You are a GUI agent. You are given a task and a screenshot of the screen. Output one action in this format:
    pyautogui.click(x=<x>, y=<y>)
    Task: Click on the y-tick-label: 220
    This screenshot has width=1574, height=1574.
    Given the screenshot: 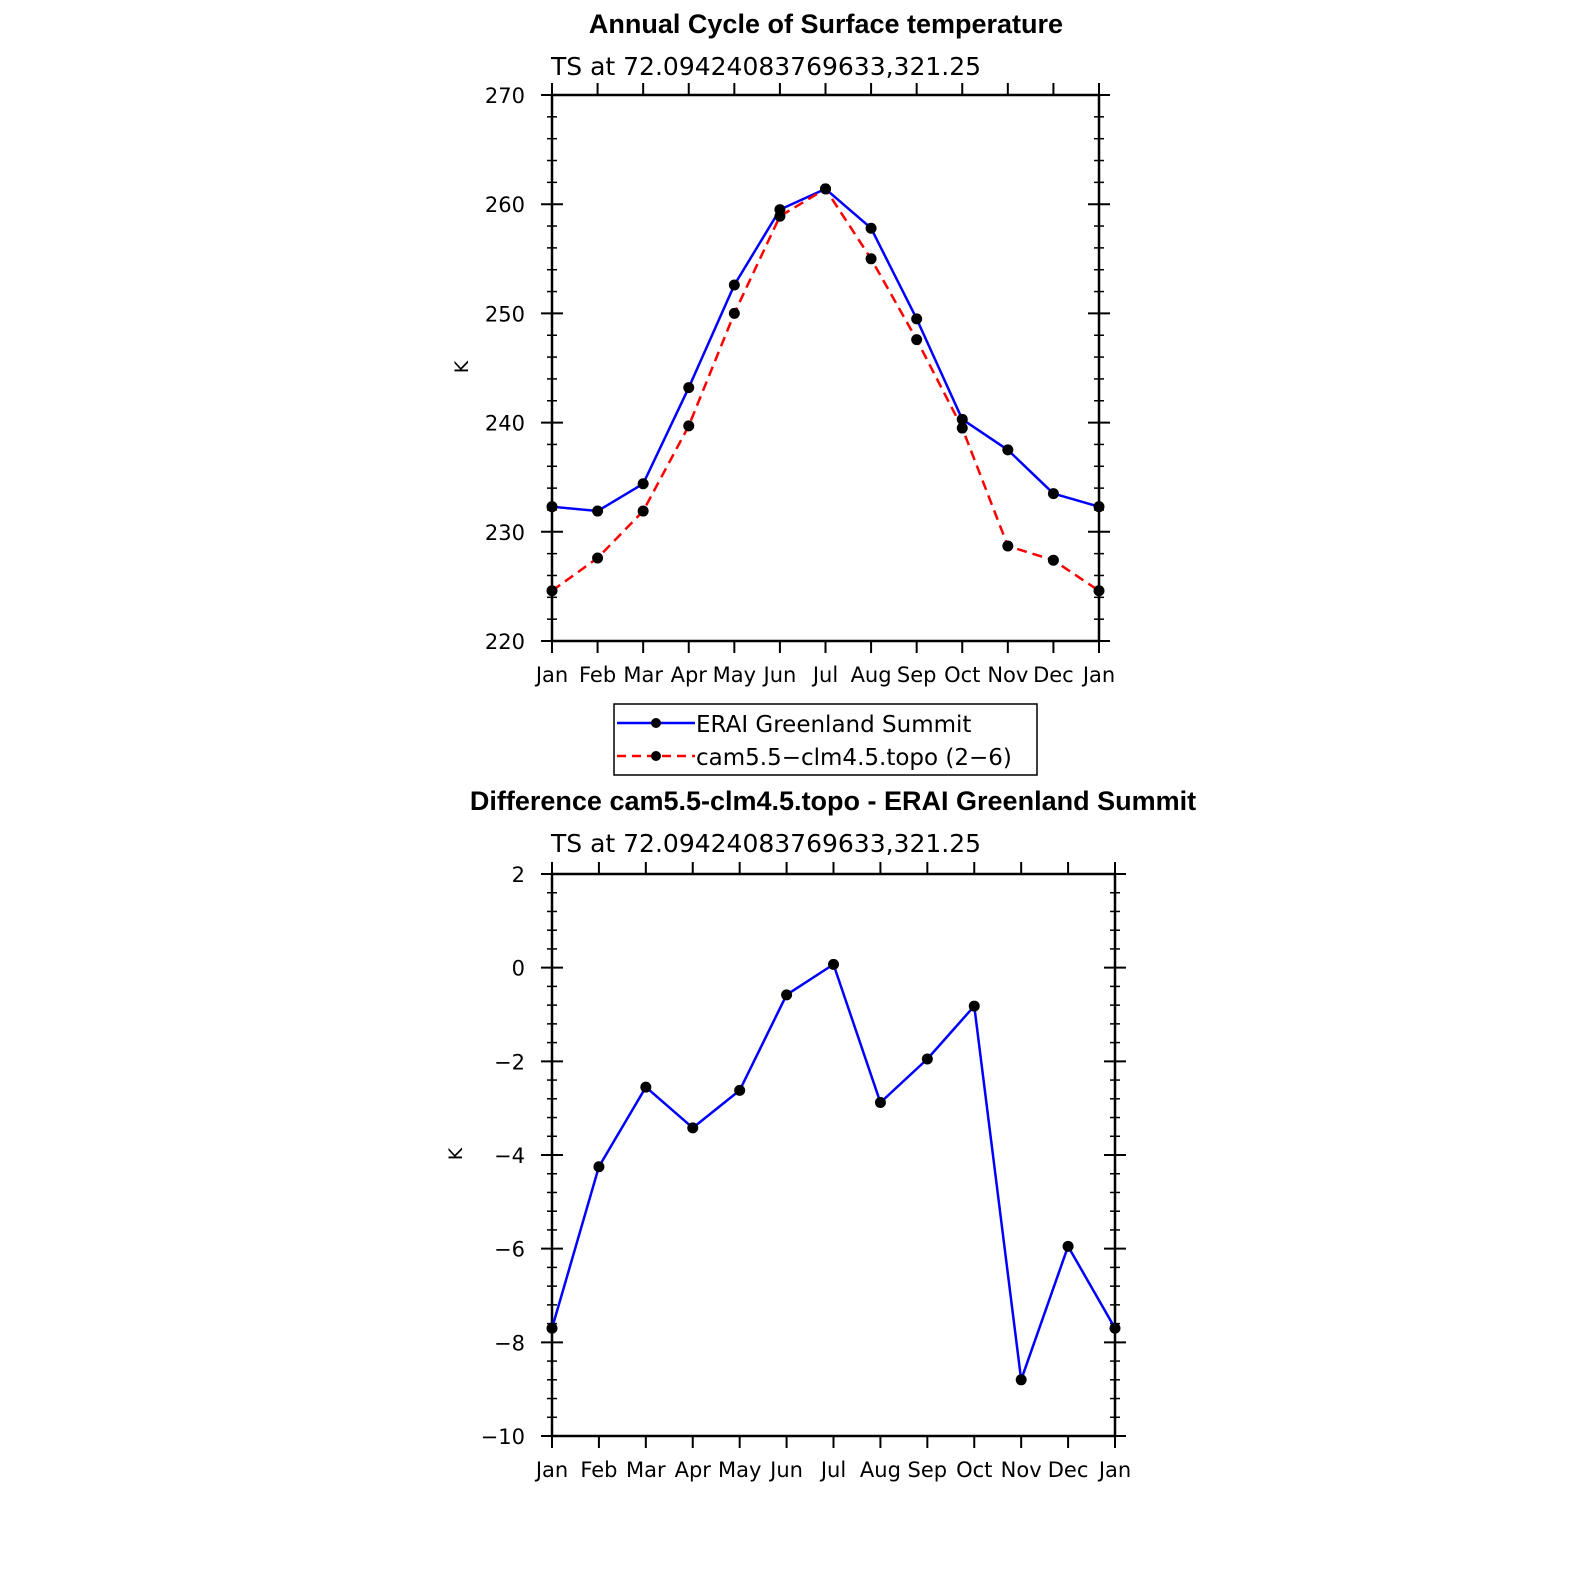 What is the action you would take?
    pyautogui.click(x=505, y=642)
    